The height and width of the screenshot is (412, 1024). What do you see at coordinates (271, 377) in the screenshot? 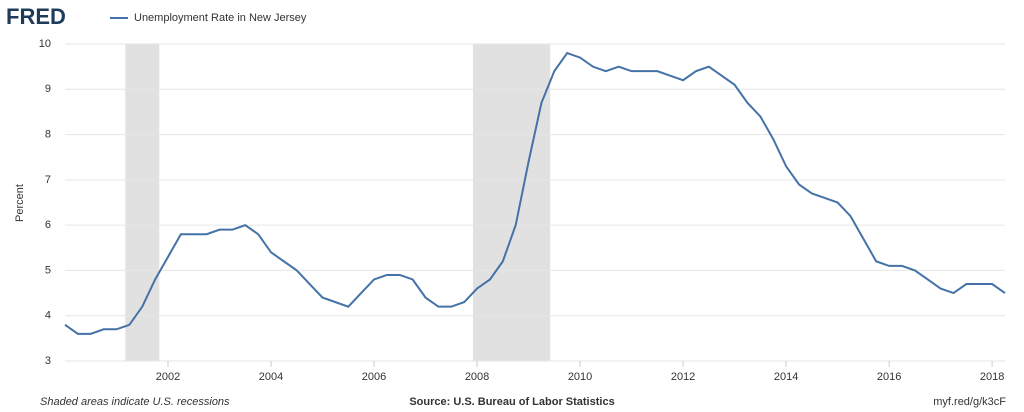
I see `x-tick-label: 2004` at bounding box center [271, 377].